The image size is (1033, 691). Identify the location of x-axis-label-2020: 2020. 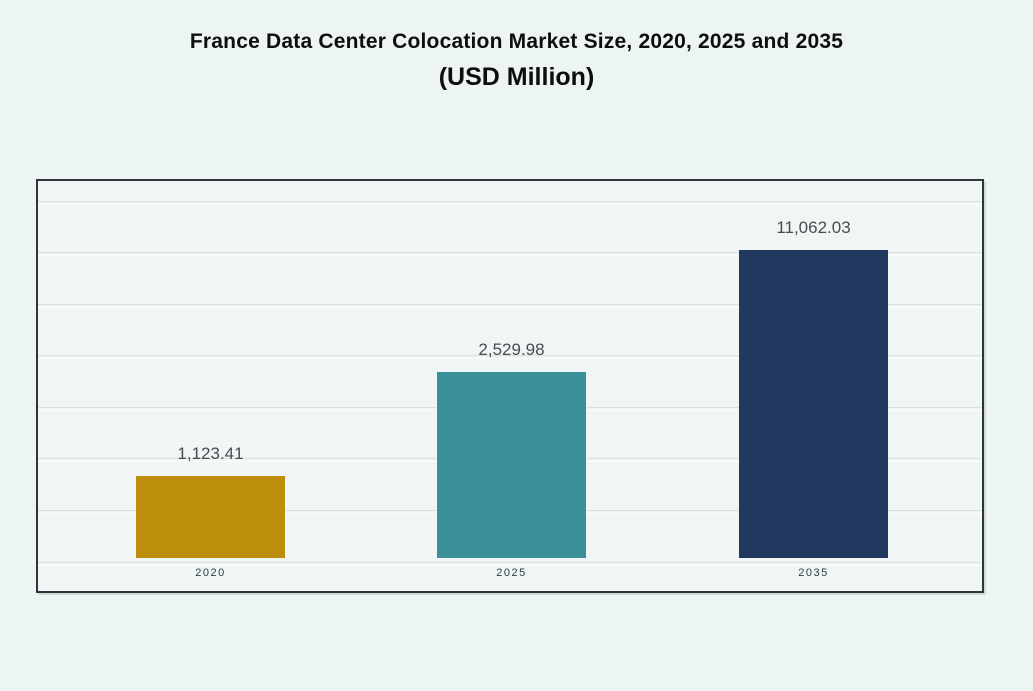
(210, 573).